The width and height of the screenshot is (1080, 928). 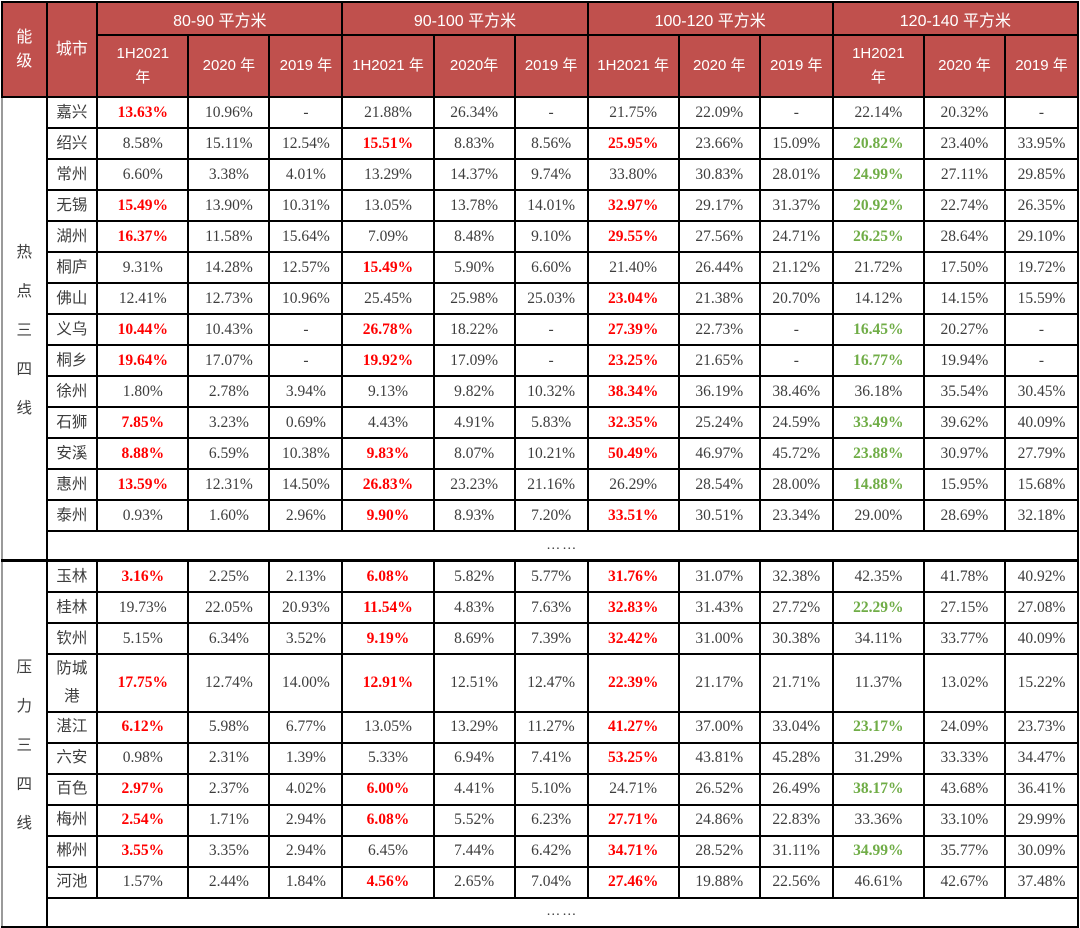 I want to click on value-cell: 31.43%, so click(x=719, y=607).